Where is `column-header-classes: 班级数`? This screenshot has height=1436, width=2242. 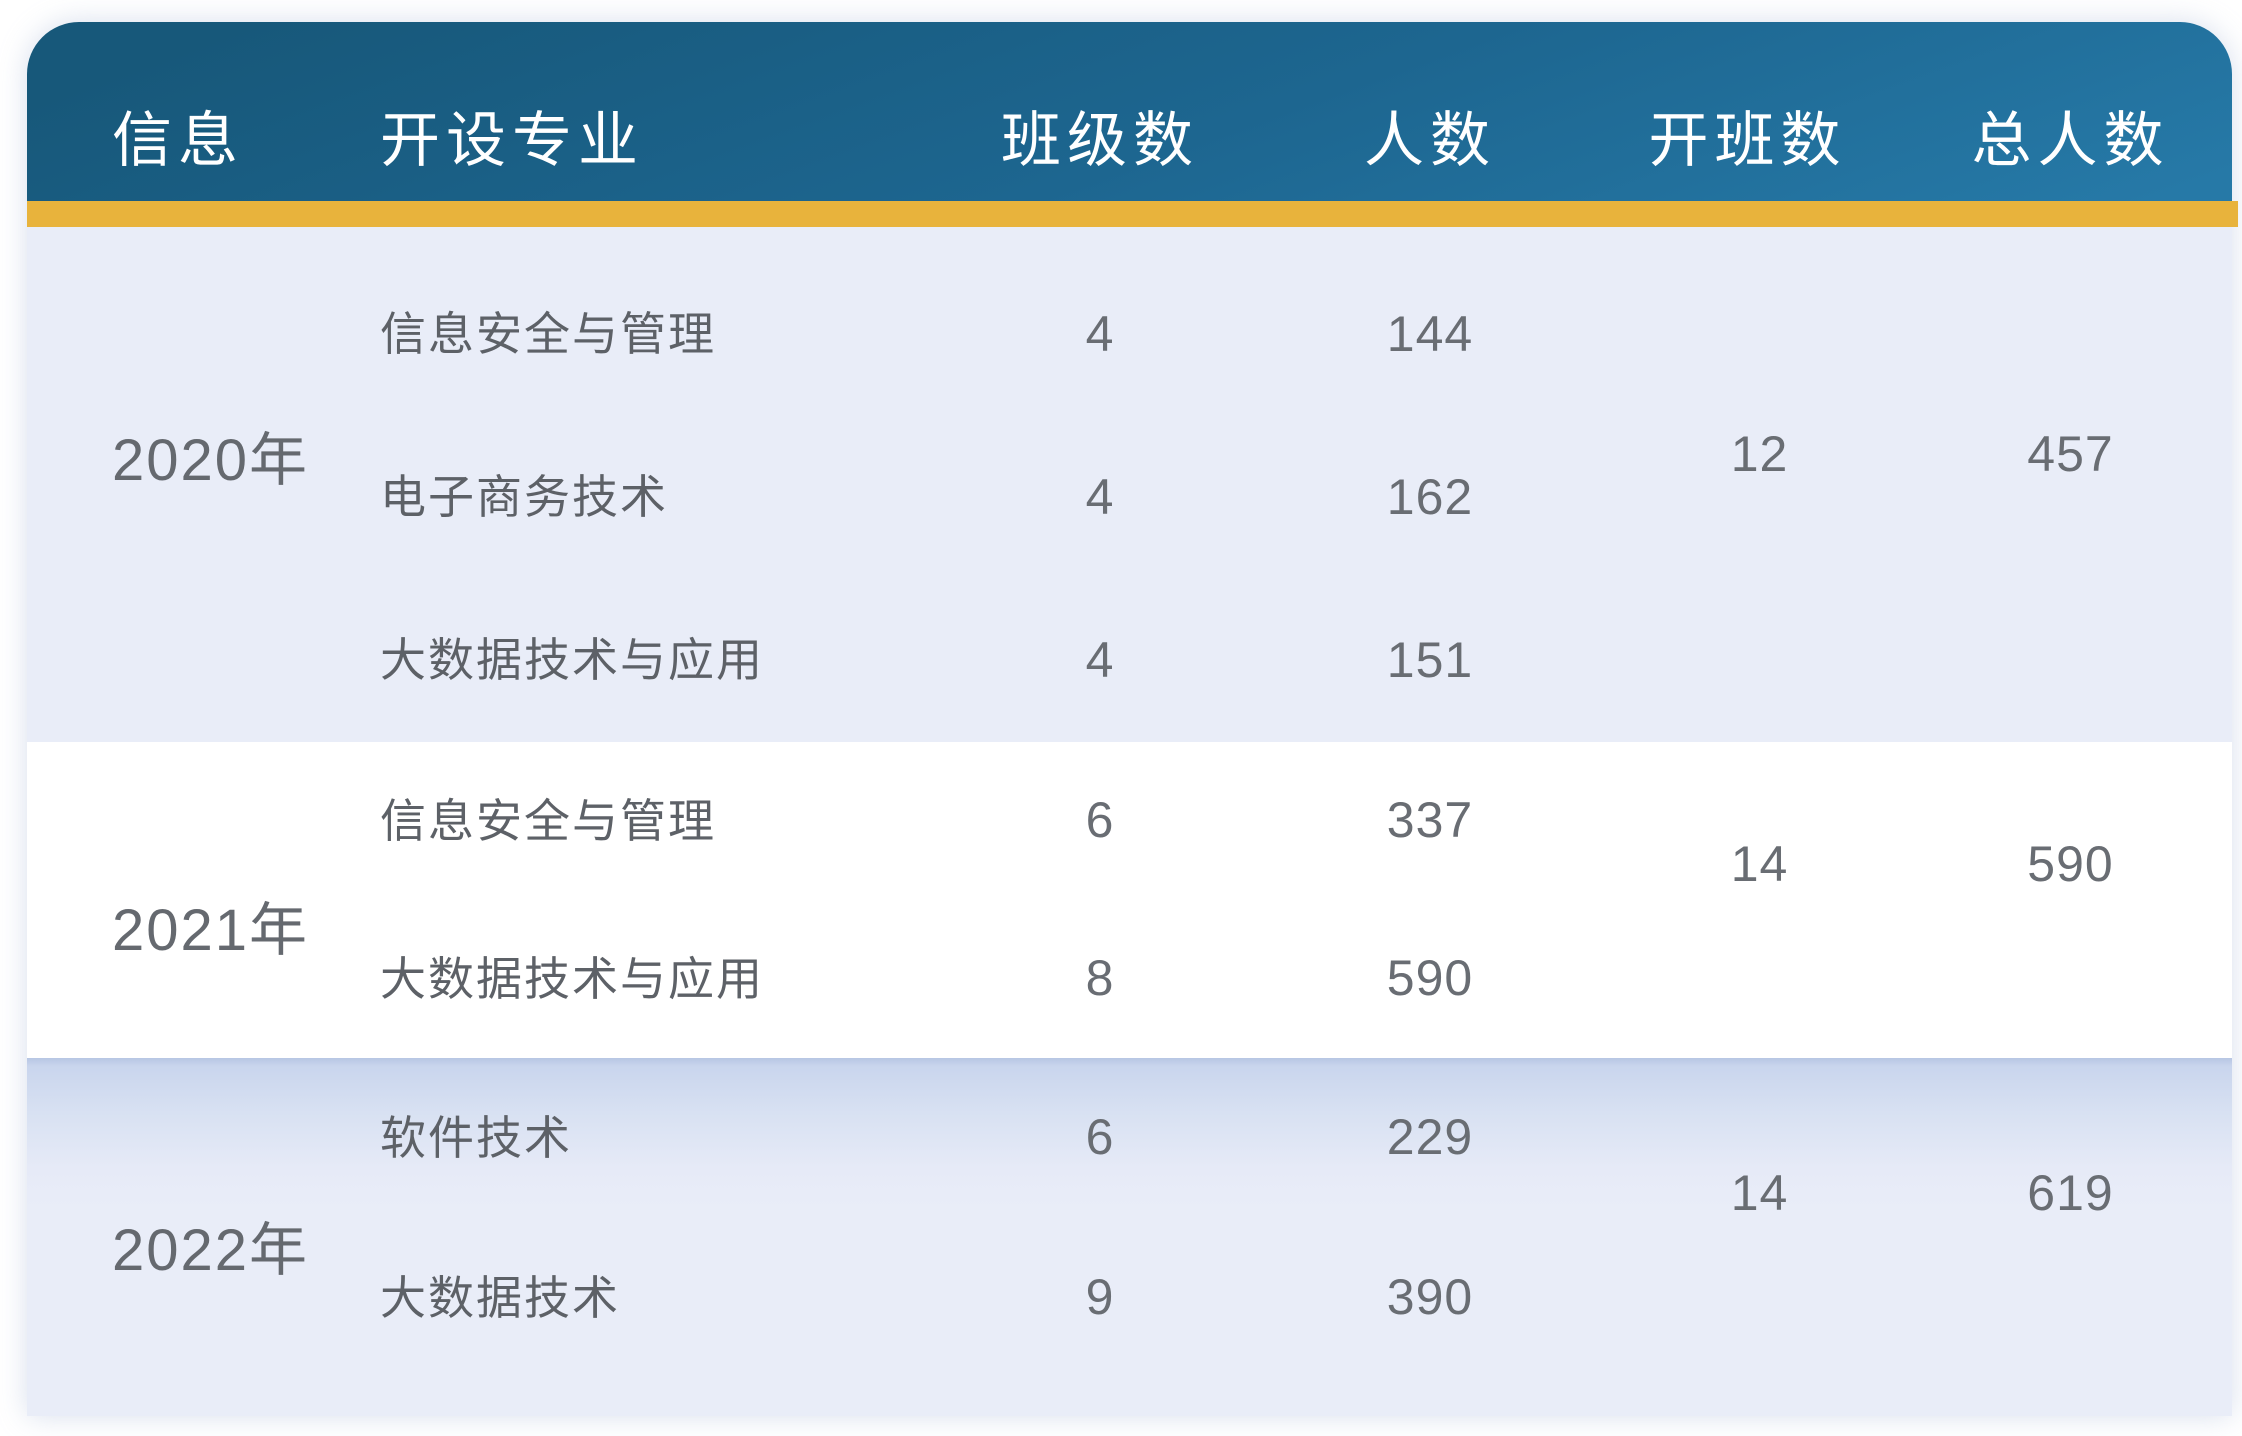
column-header-classes: 班级数 is located at coordinates (1100, 140).